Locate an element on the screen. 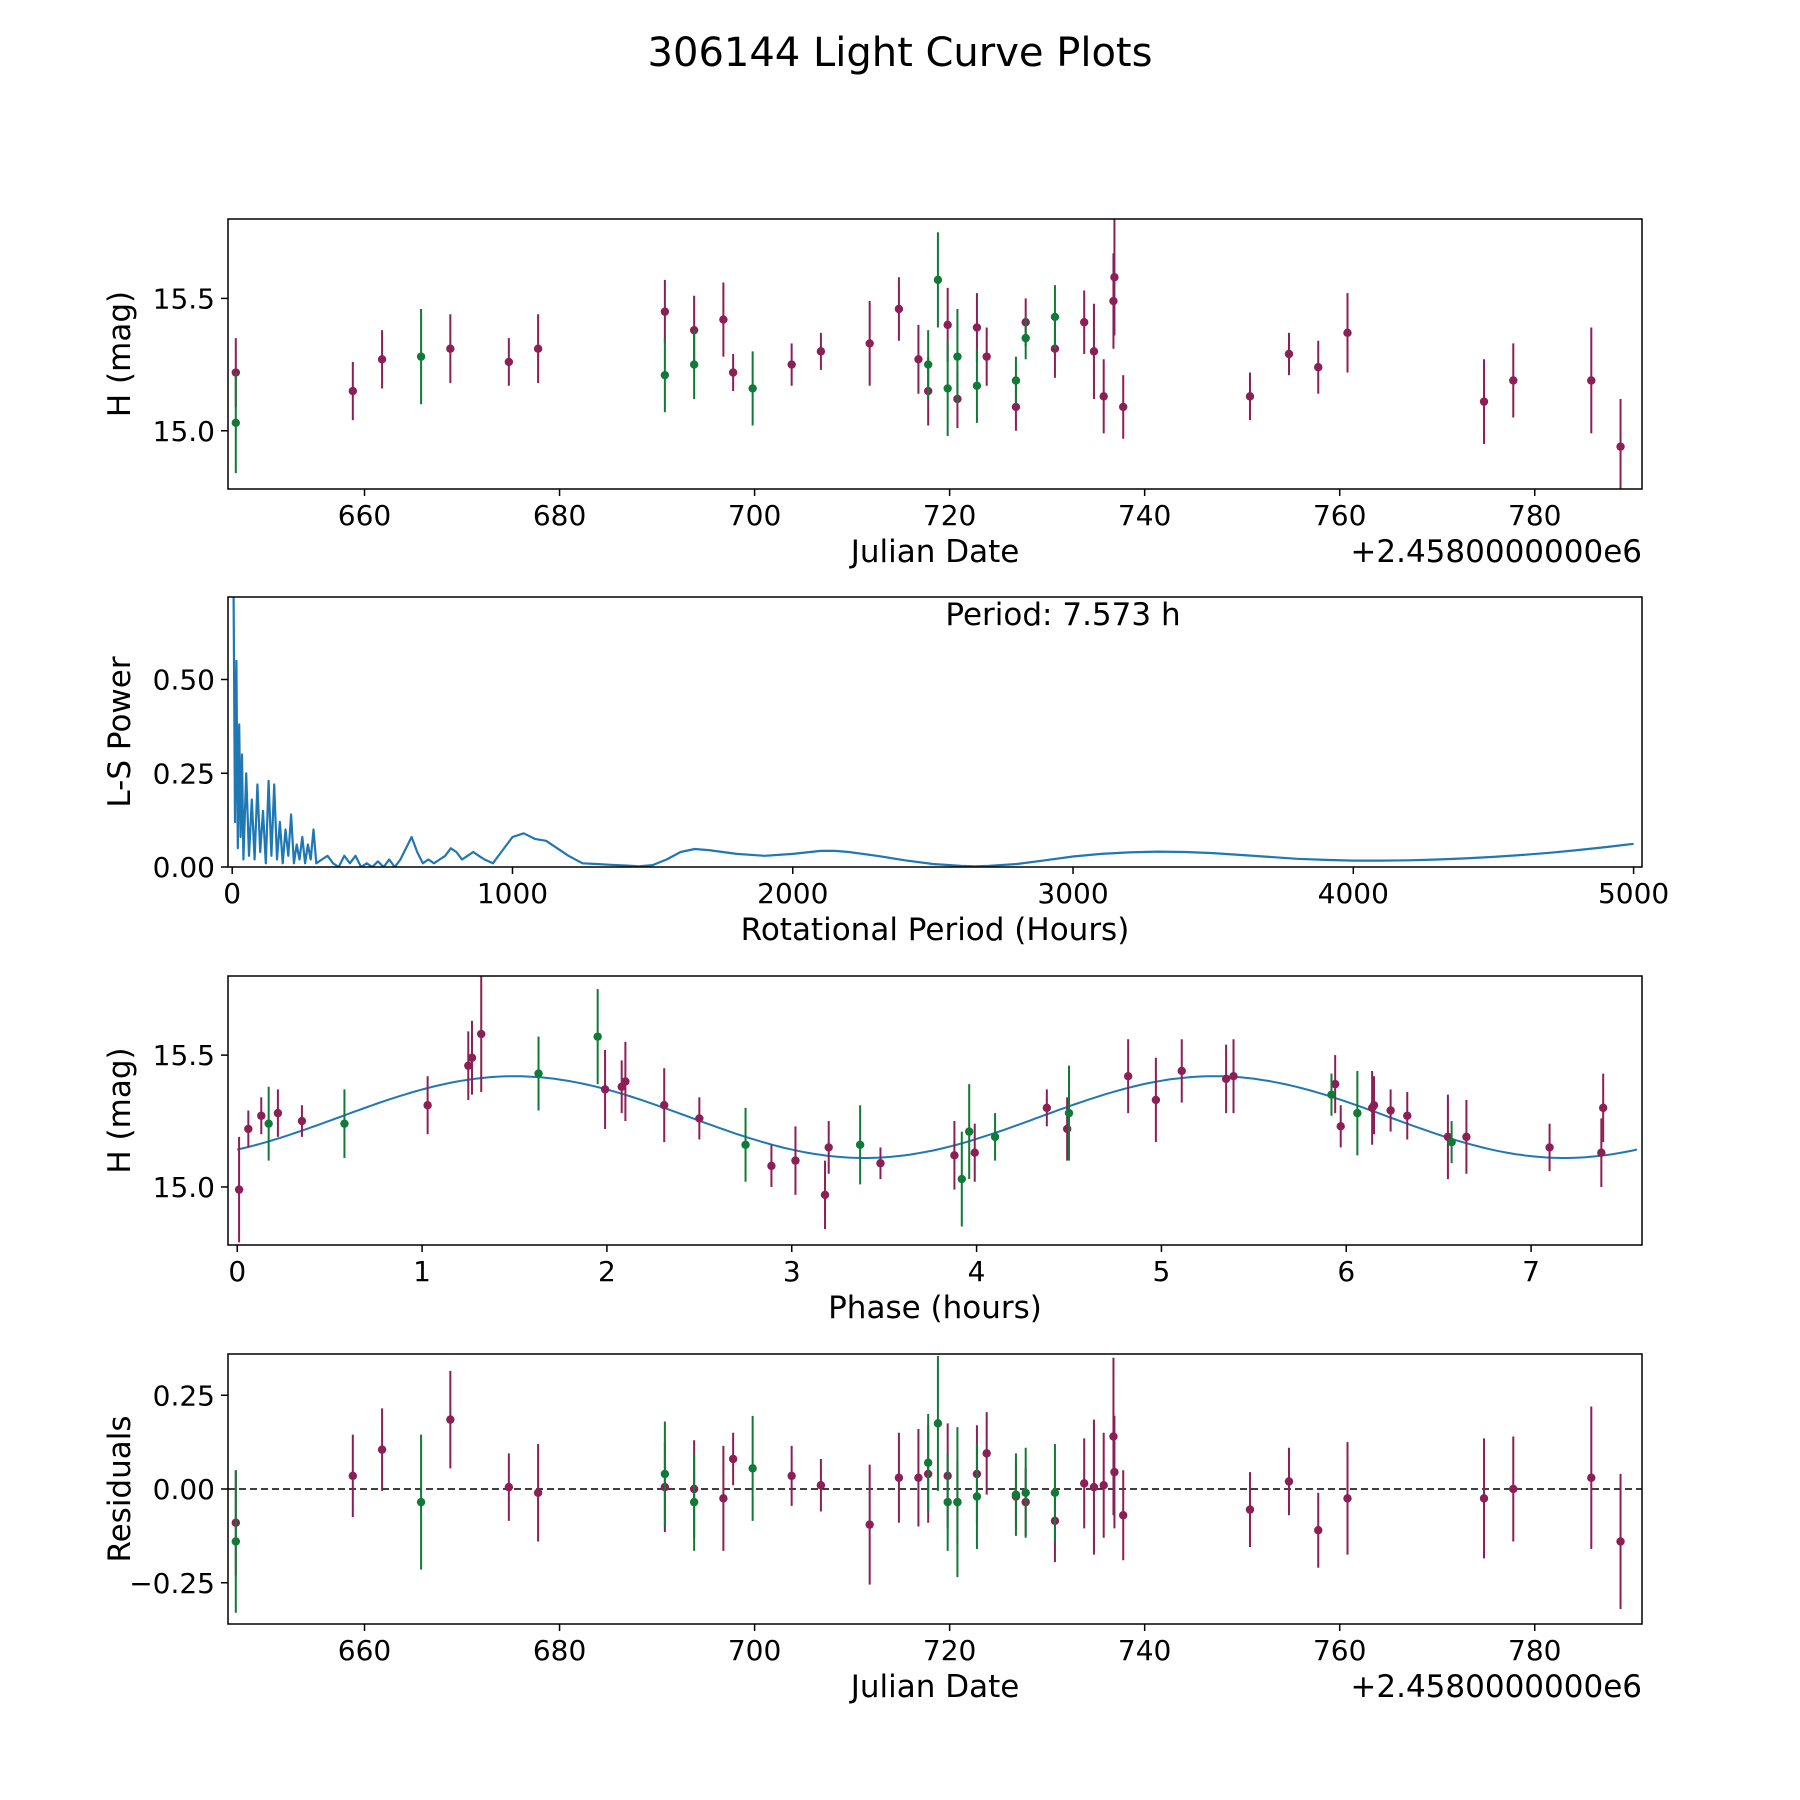 This screenshot has height=1800, width=1800. periodogram-xtick-label: 3000 is located at coordinates (1072, 893).